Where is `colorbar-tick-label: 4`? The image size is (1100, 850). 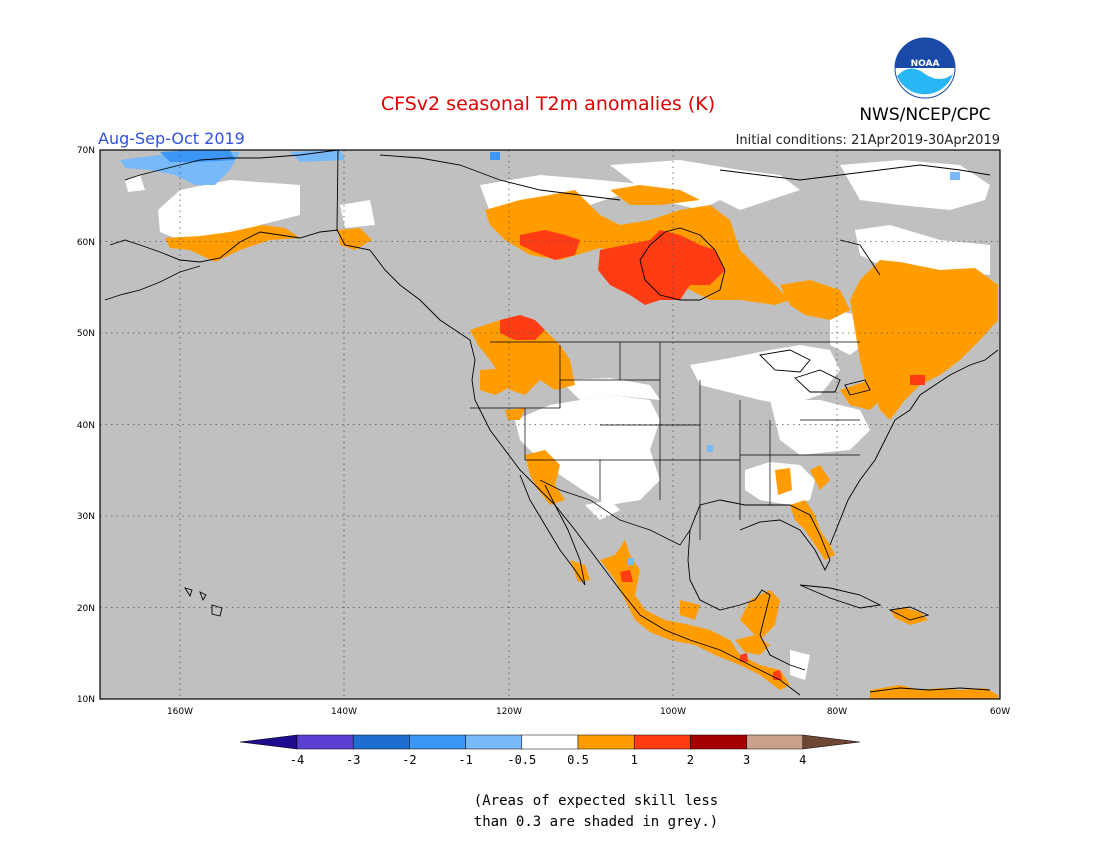 colorbar-tick-label: 4 is located at coordinates (802, 760).